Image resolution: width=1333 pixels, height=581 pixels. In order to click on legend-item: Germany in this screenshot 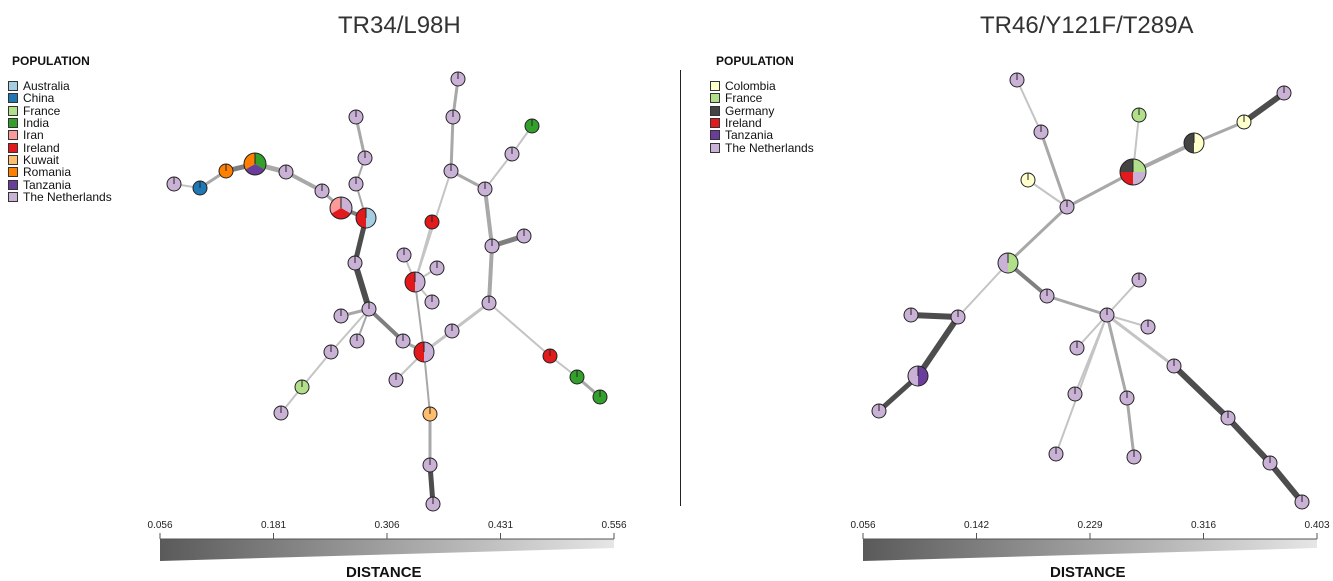, I will do `click(762, 111)`.